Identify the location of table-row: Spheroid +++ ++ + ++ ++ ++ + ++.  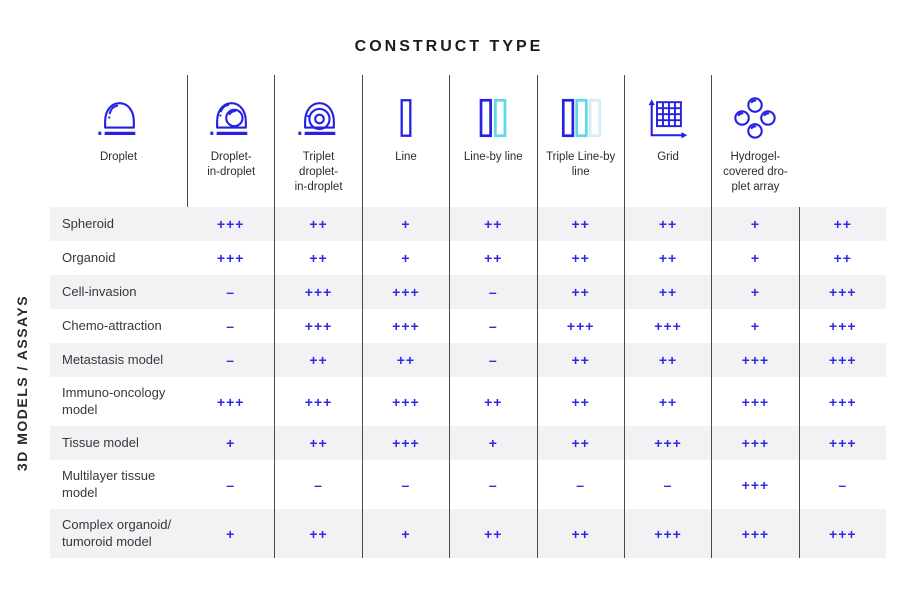
(468, 224).